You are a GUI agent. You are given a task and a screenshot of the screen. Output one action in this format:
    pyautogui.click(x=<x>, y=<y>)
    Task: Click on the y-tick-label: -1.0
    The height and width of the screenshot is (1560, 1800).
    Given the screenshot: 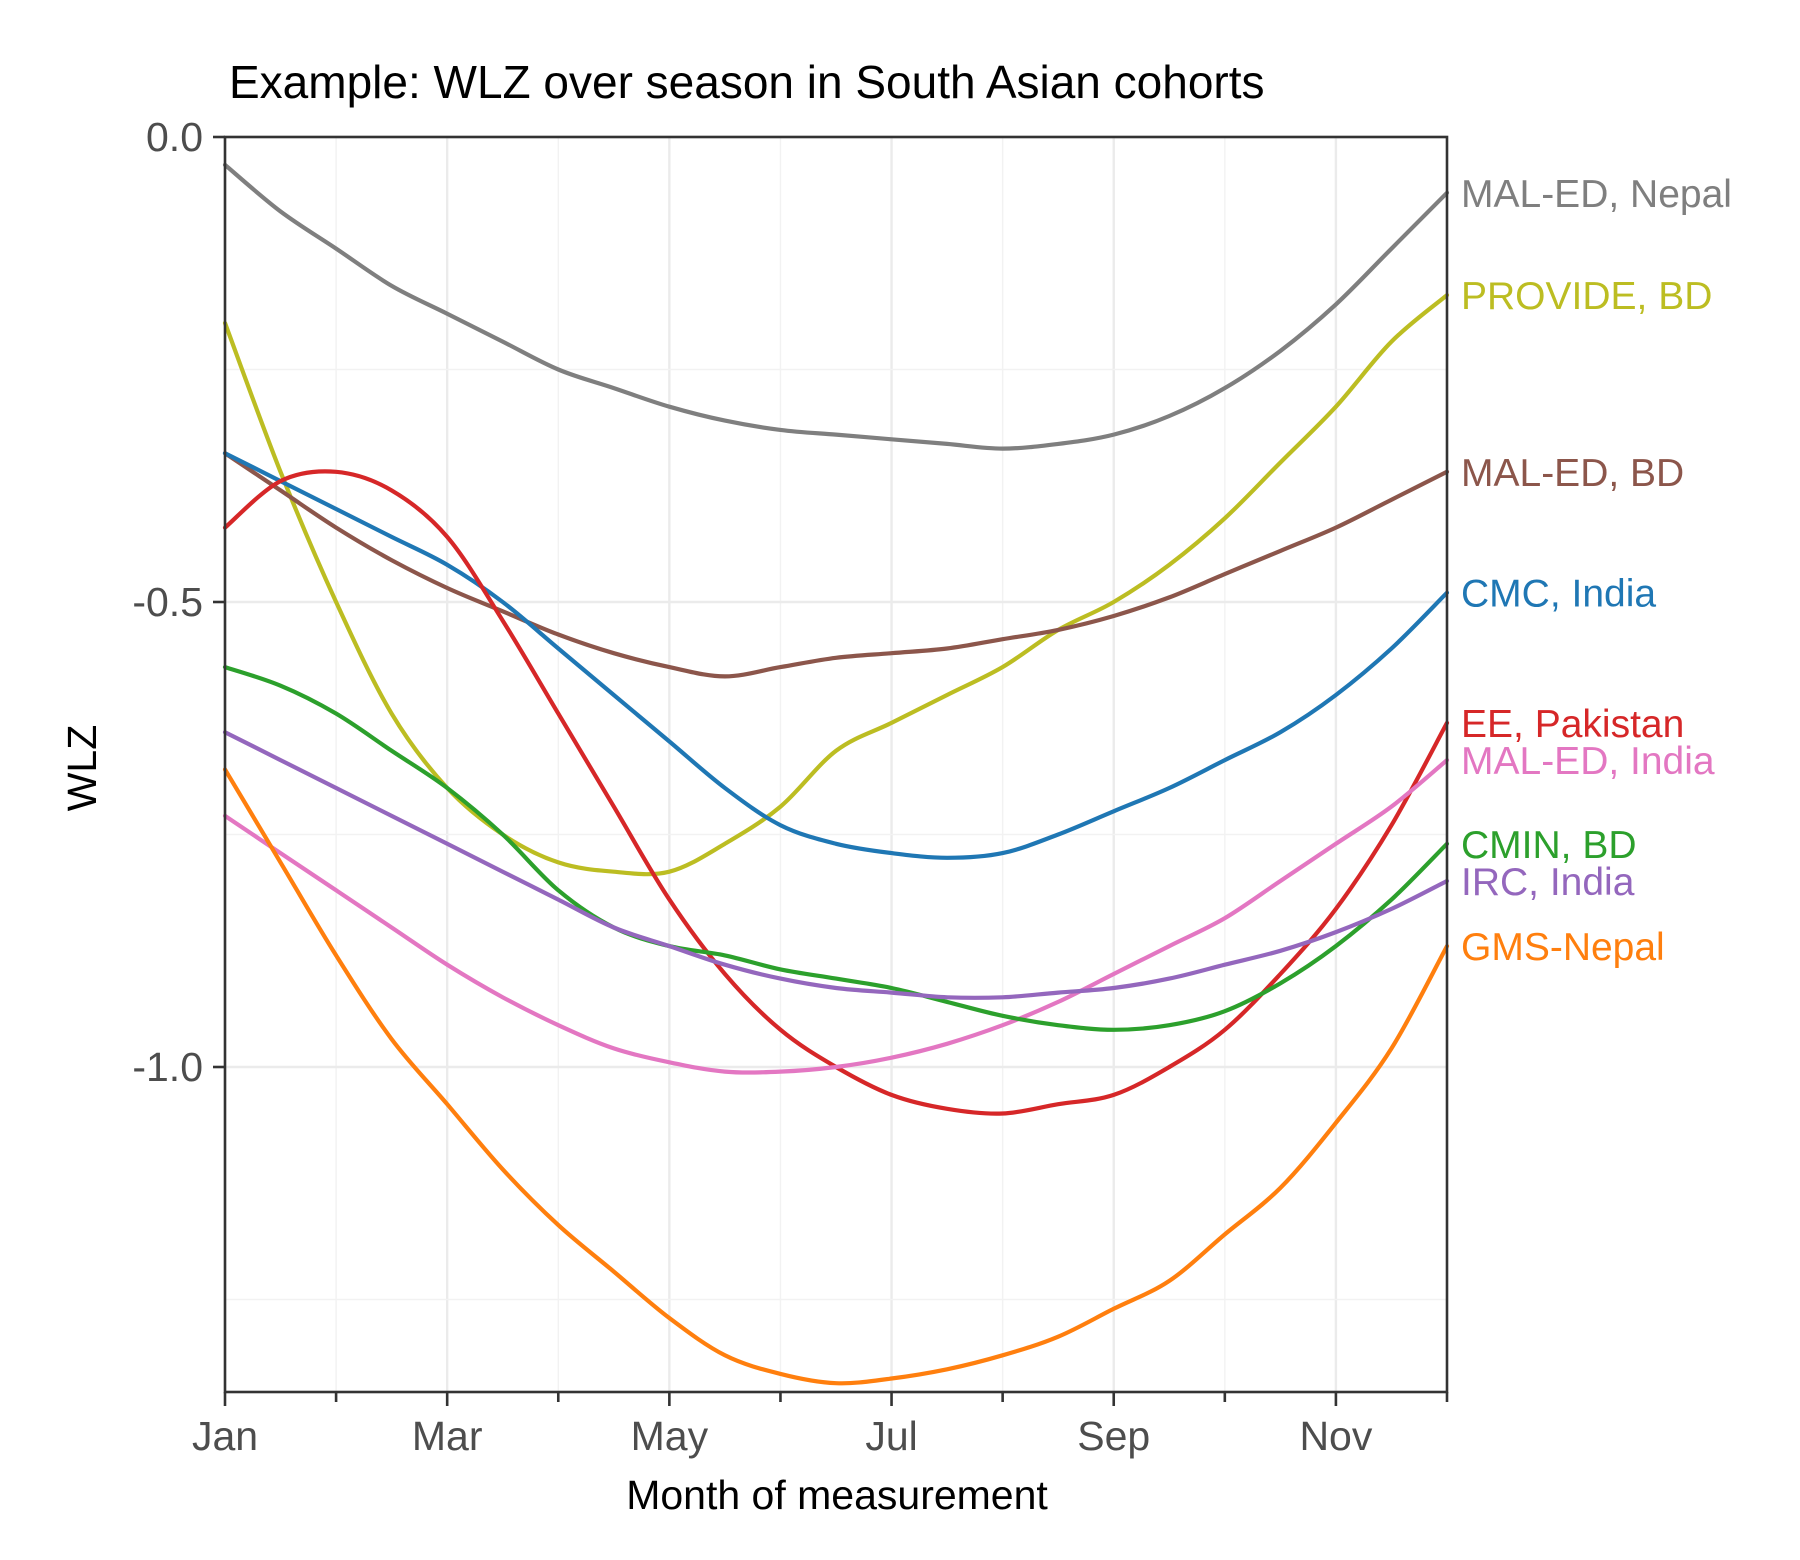 What is the action you would take?
    pyautogui.click(x=167, y=1067)
    